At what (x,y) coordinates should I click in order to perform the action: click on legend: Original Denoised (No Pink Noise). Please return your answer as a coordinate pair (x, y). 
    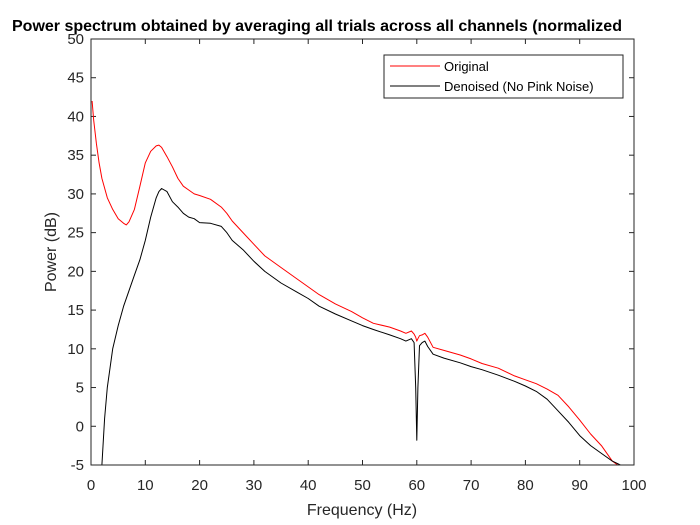
    Looking at the image, I should click on (503, 76).